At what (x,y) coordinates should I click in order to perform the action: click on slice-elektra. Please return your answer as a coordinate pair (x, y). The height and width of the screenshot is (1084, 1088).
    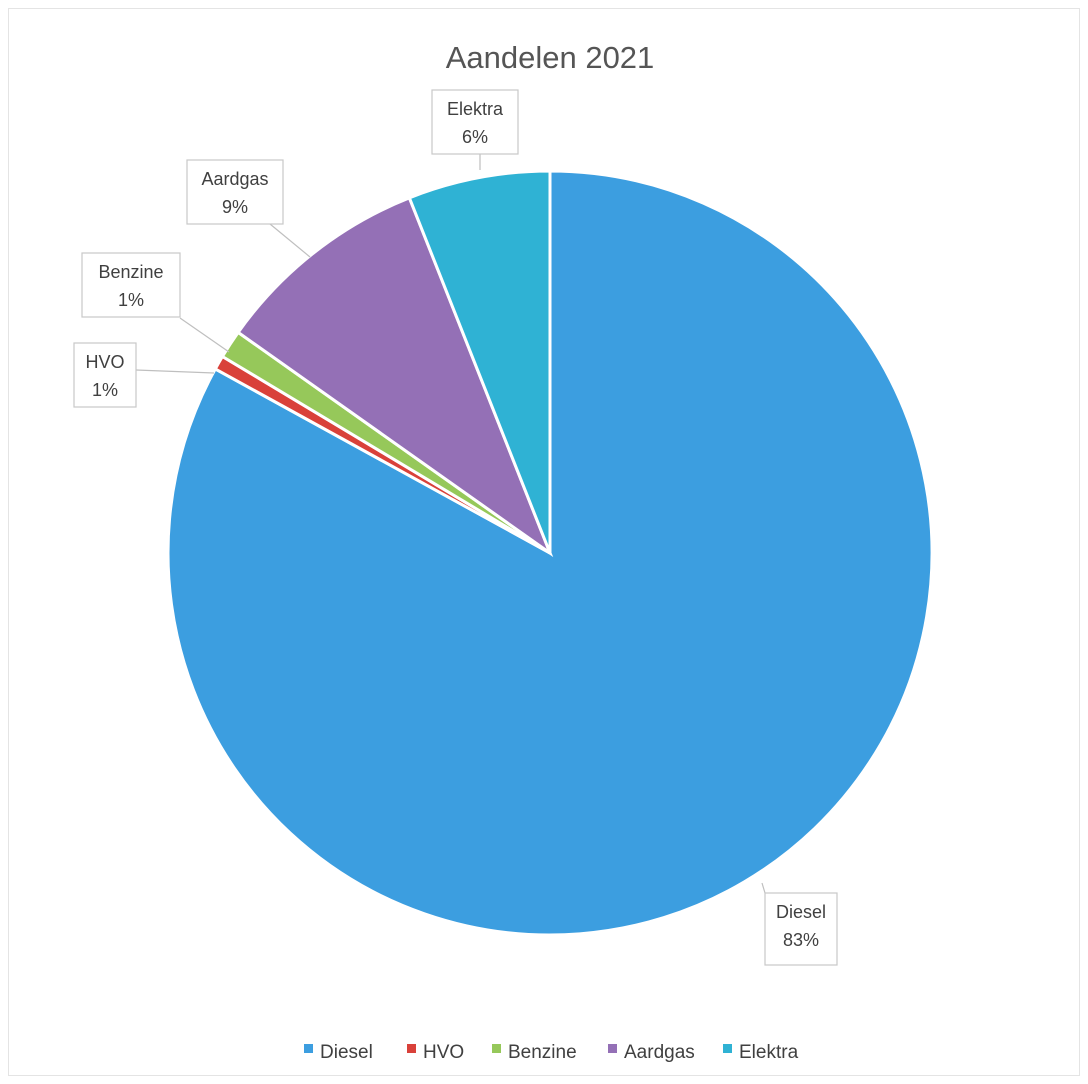
    Looking at the image, I should click on (479, 361).